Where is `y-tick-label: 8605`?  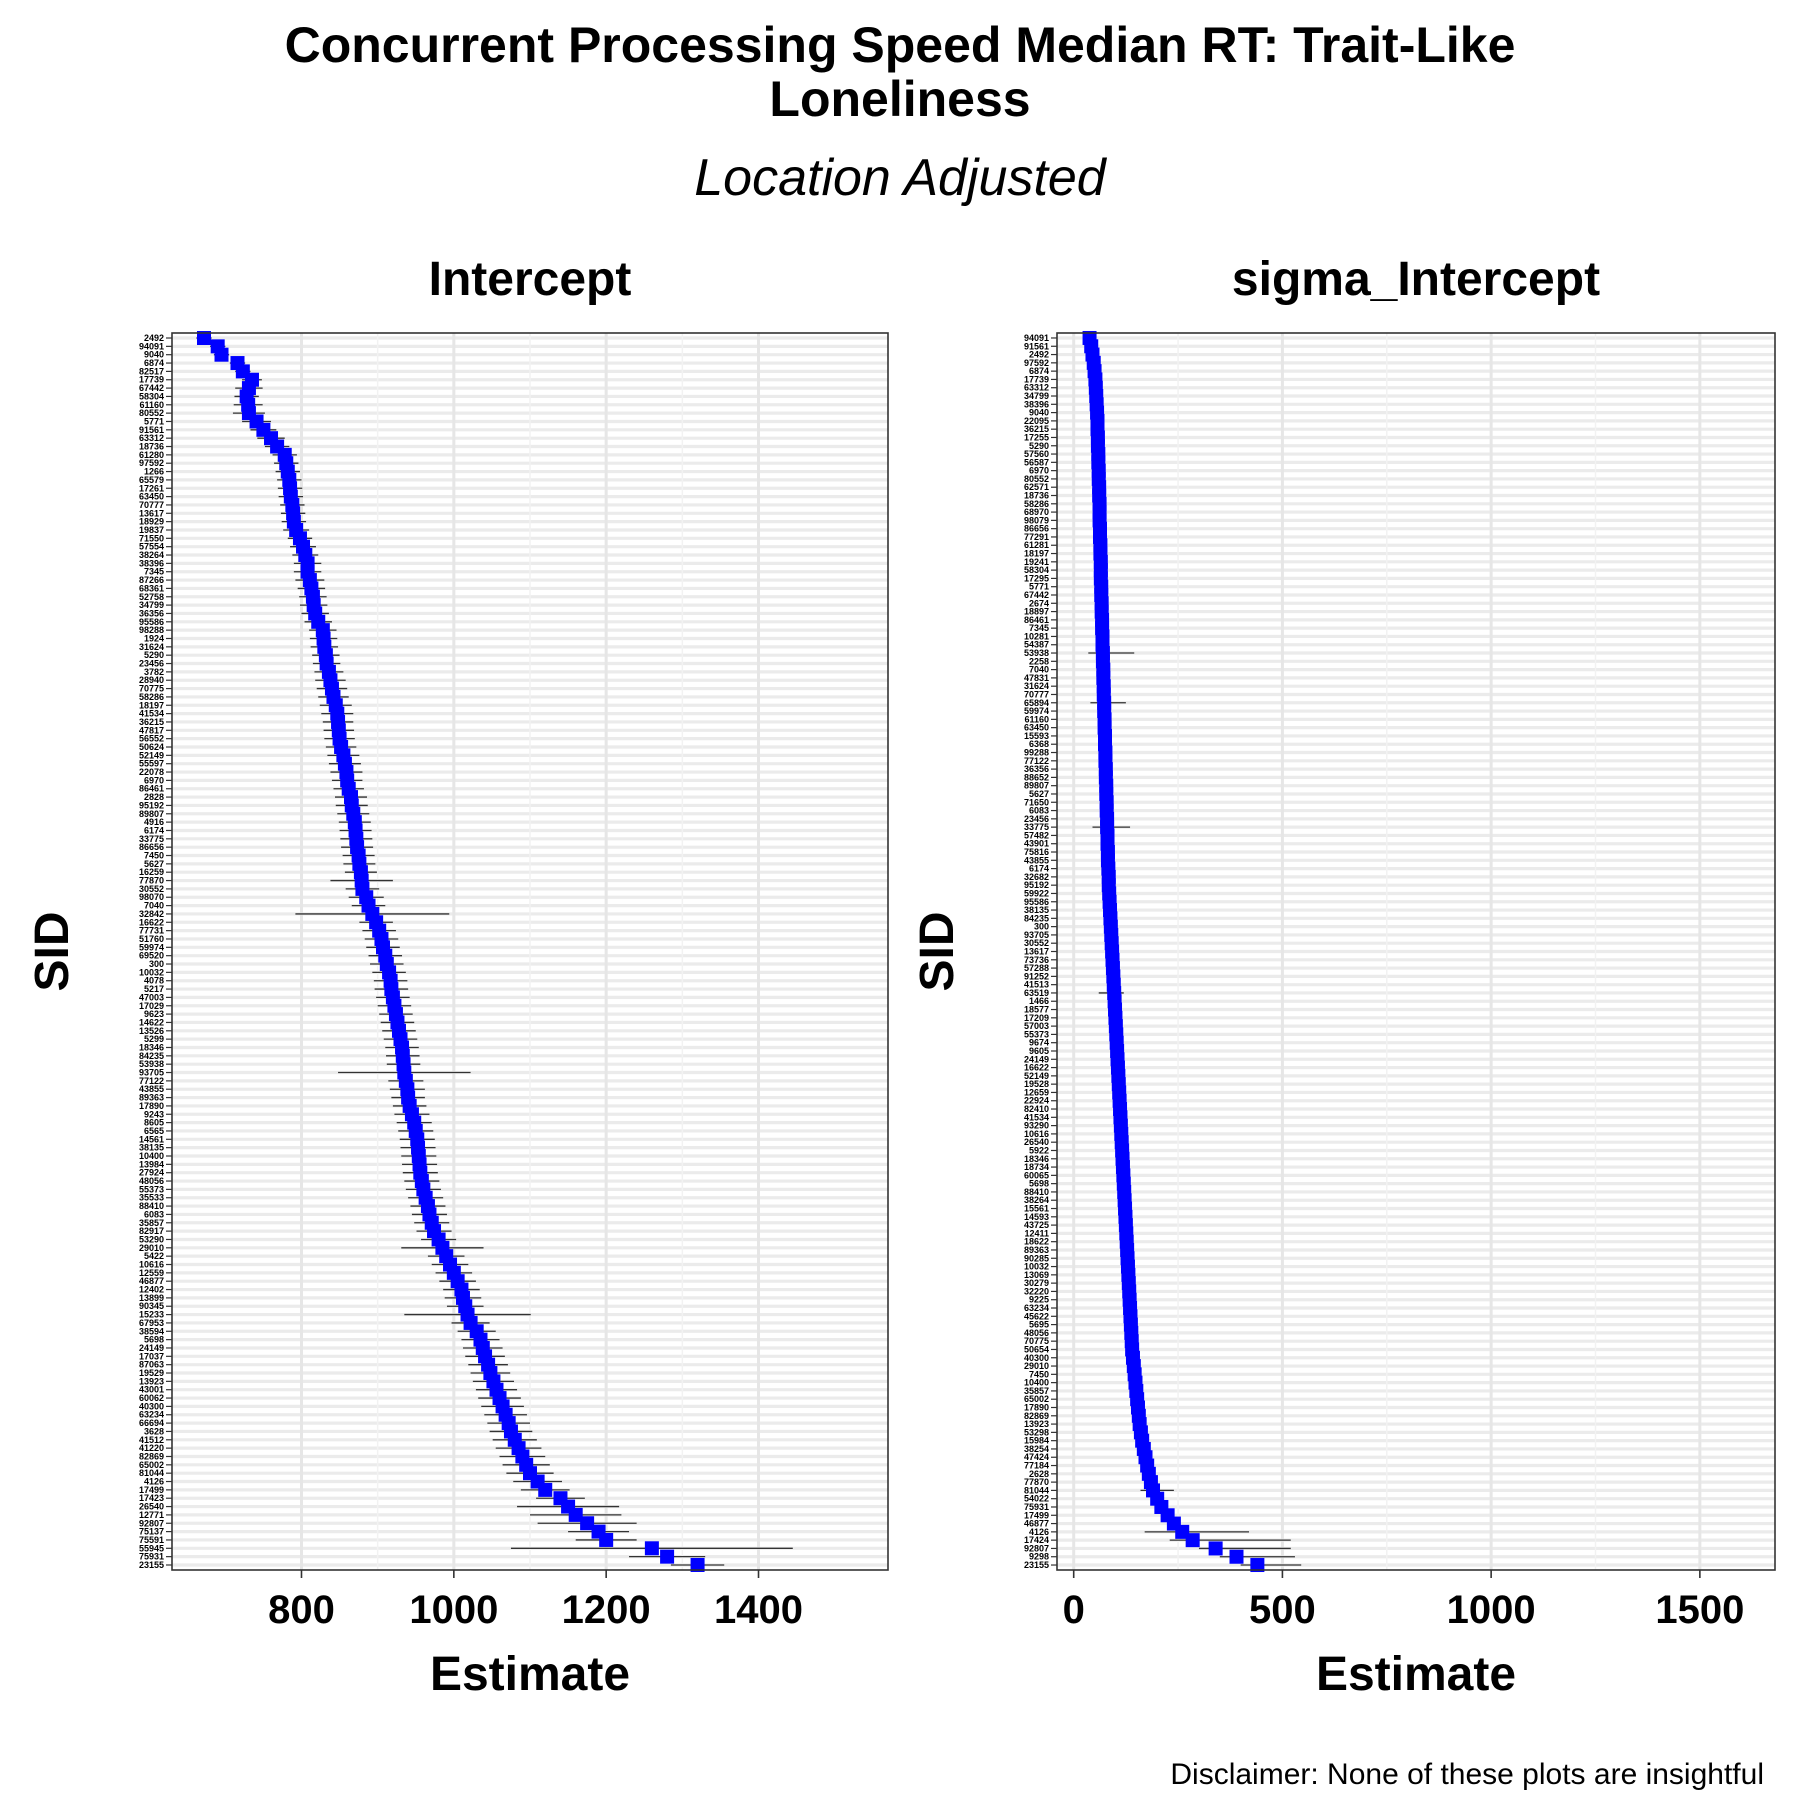 y-tick-label: 8605 is located at coordinates (154, 1123).